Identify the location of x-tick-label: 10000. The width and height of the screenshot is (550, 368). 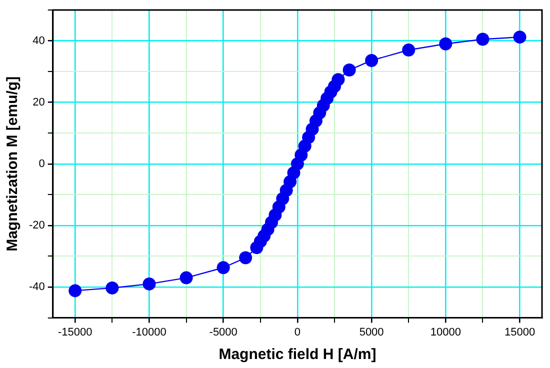
(445, 332).